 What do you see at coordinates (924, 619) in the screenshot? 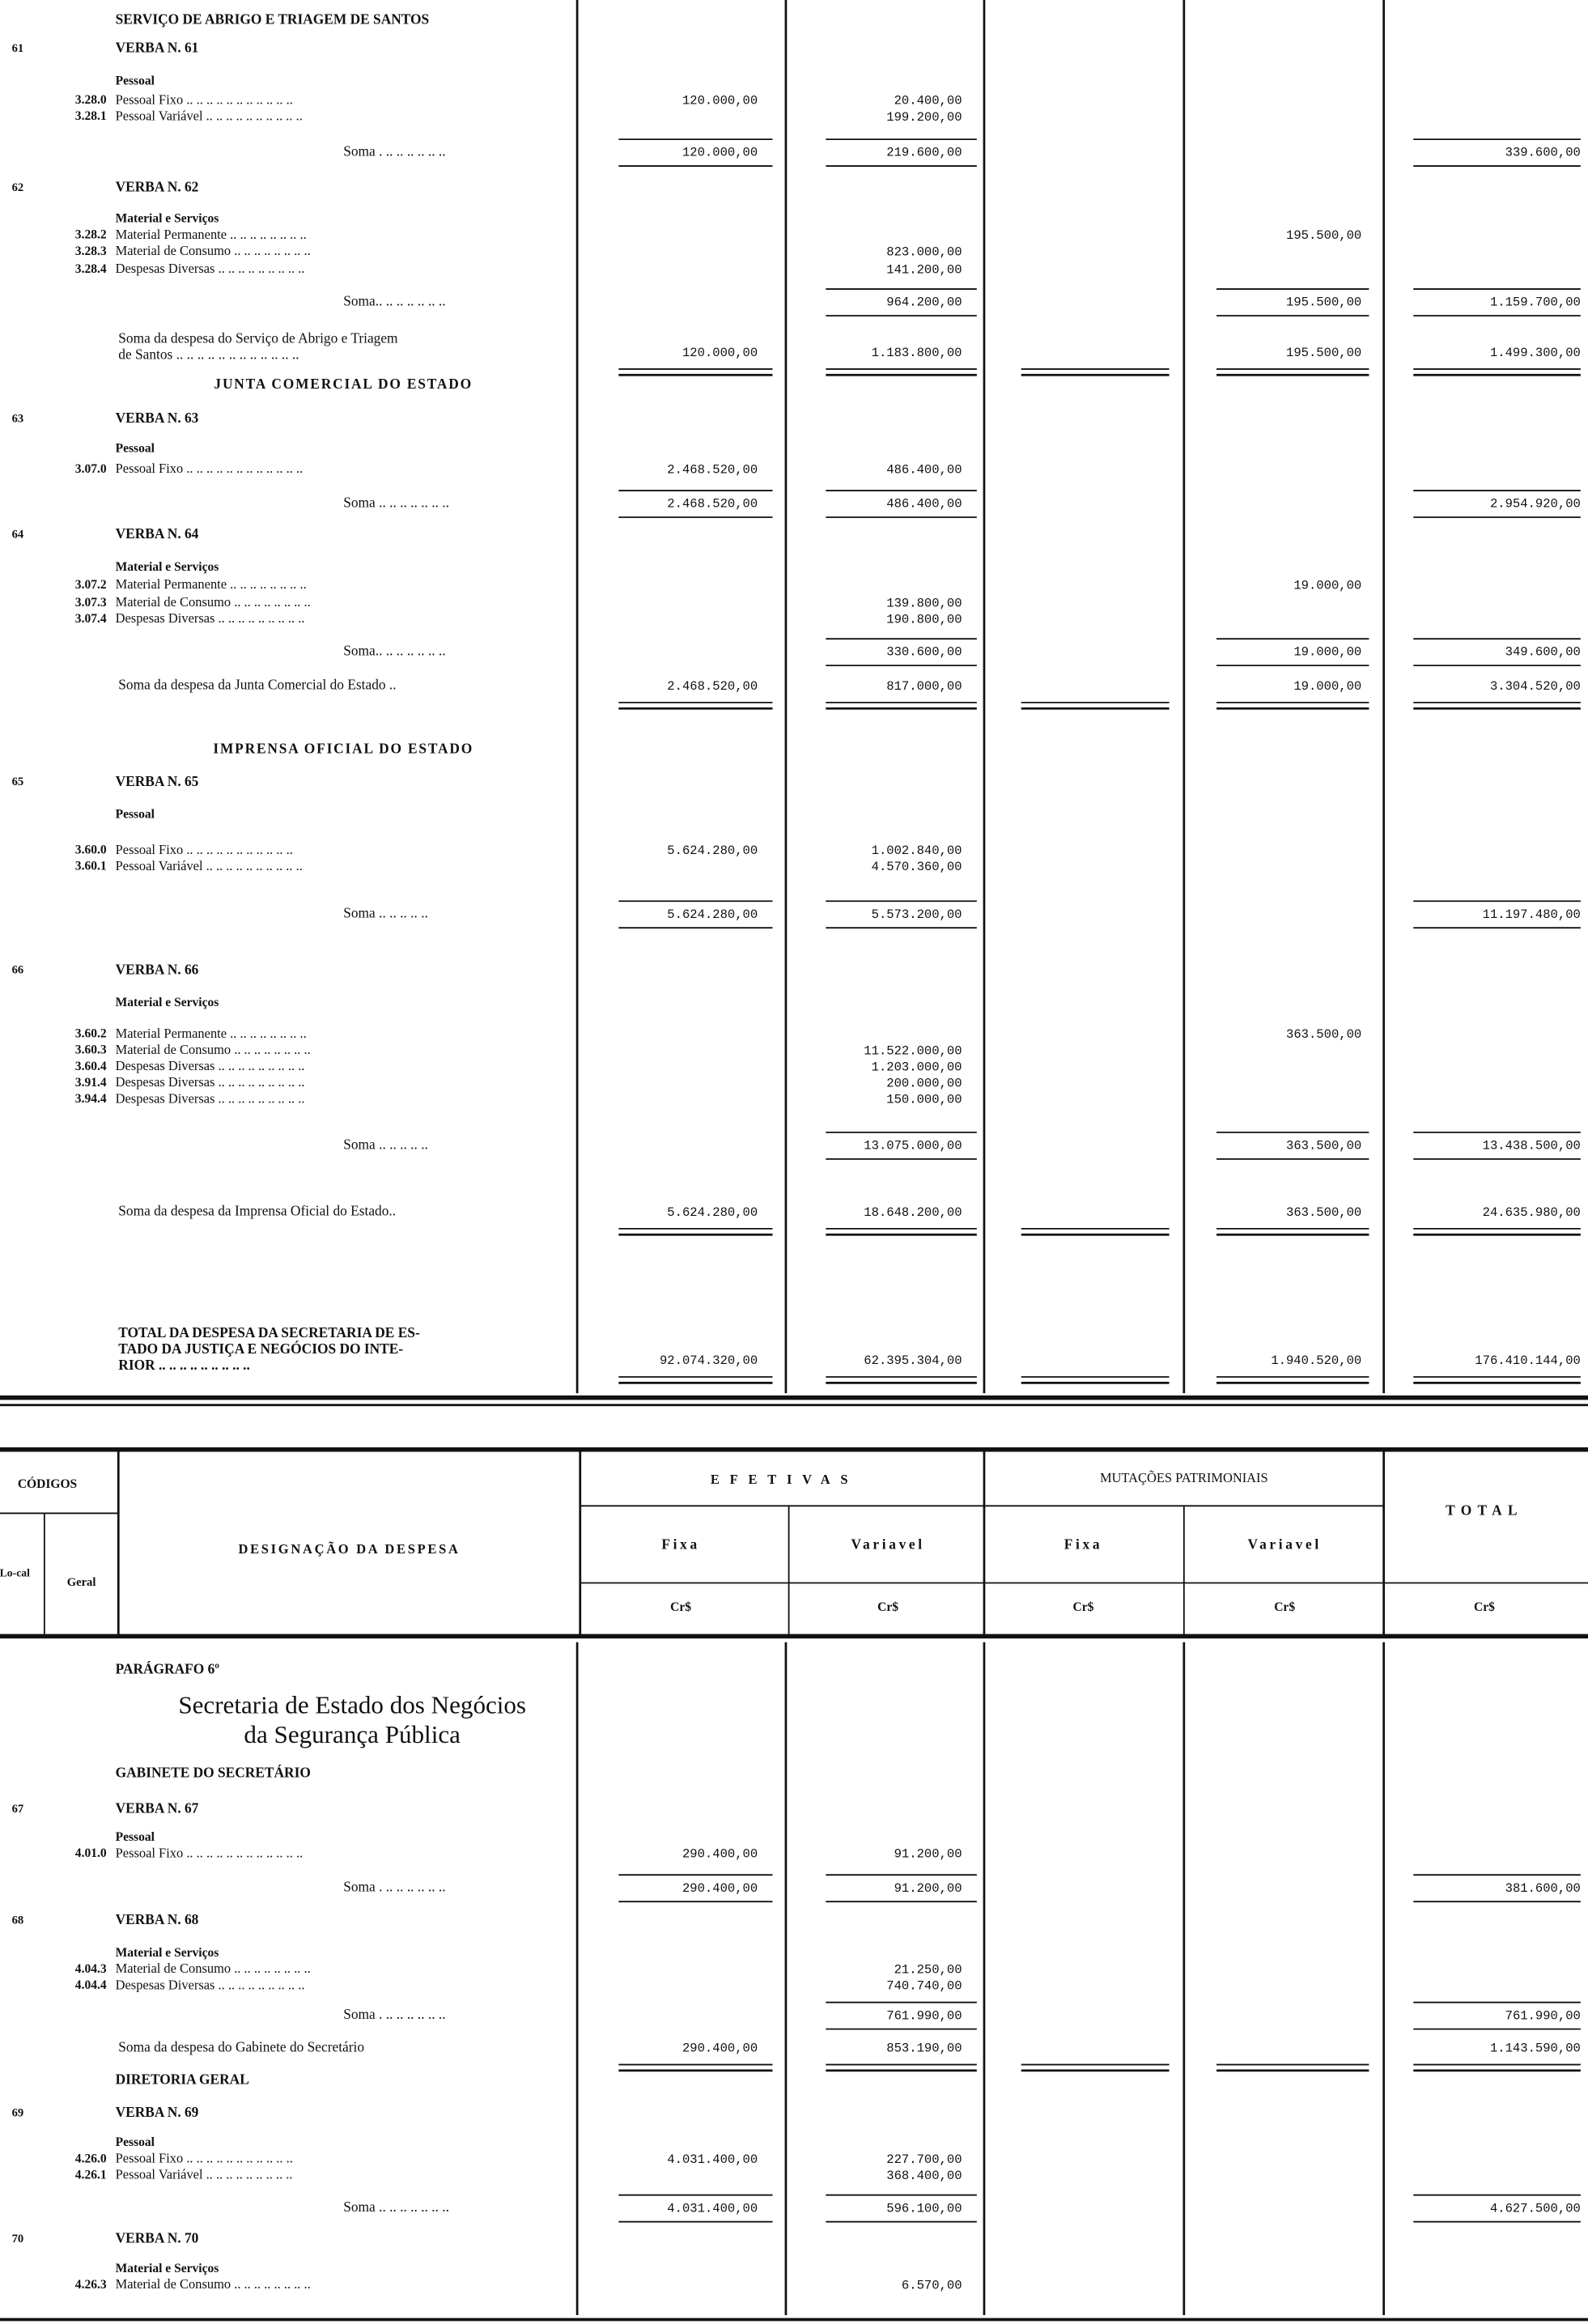
I see `amount: 190.800,00` at bounding box center [924, 619].